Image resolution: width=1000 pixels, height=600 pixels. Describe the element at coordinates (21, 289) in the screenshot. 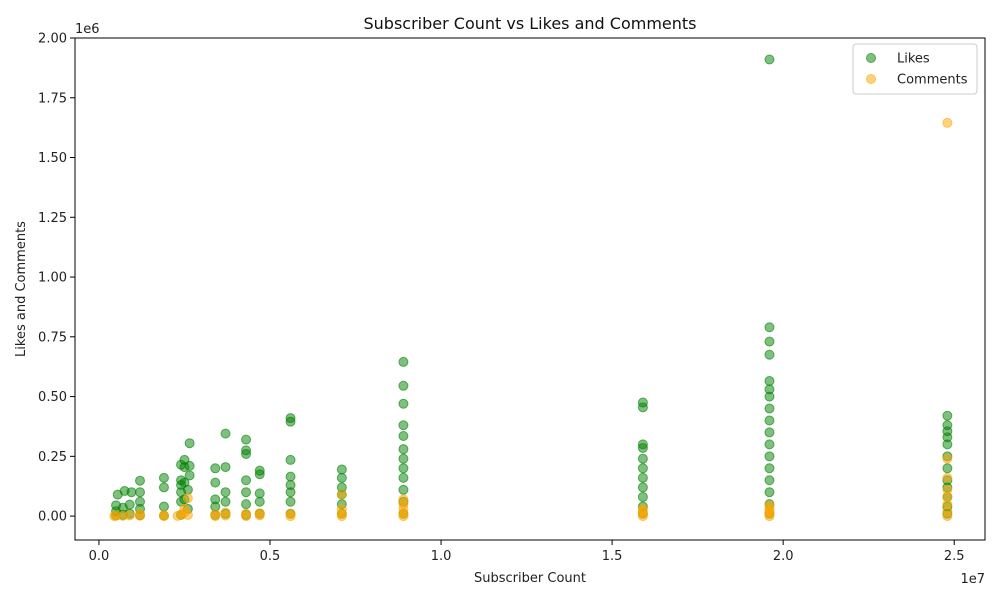

I see `y-axis-label: Likes and Comments` at that location.